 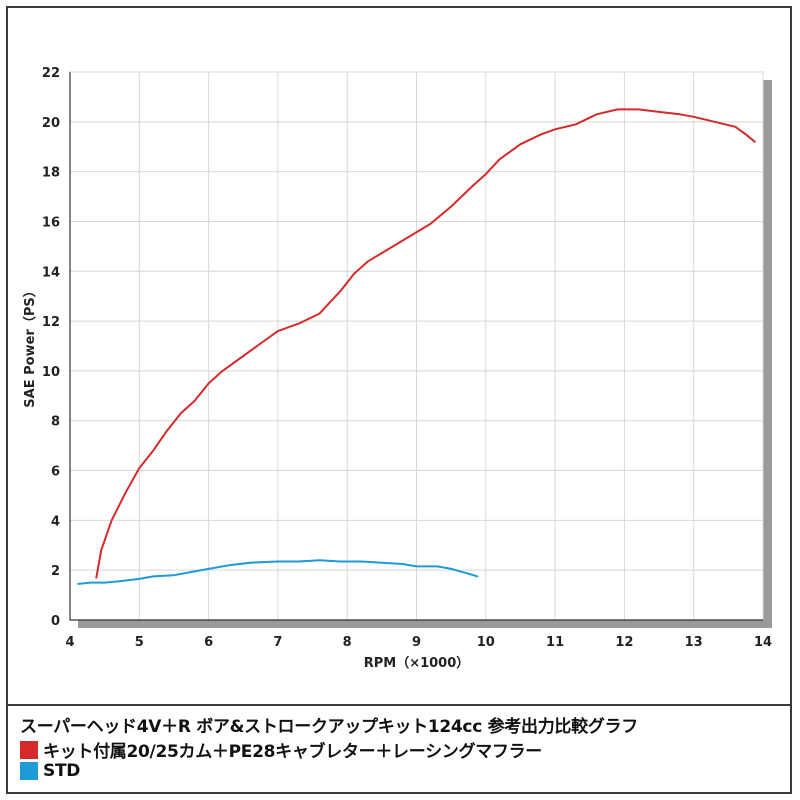 What do you see at coordinates (425, 624) in the screenshot?
I see `plot-shadow-bottom` at bounding box center [425, 624].